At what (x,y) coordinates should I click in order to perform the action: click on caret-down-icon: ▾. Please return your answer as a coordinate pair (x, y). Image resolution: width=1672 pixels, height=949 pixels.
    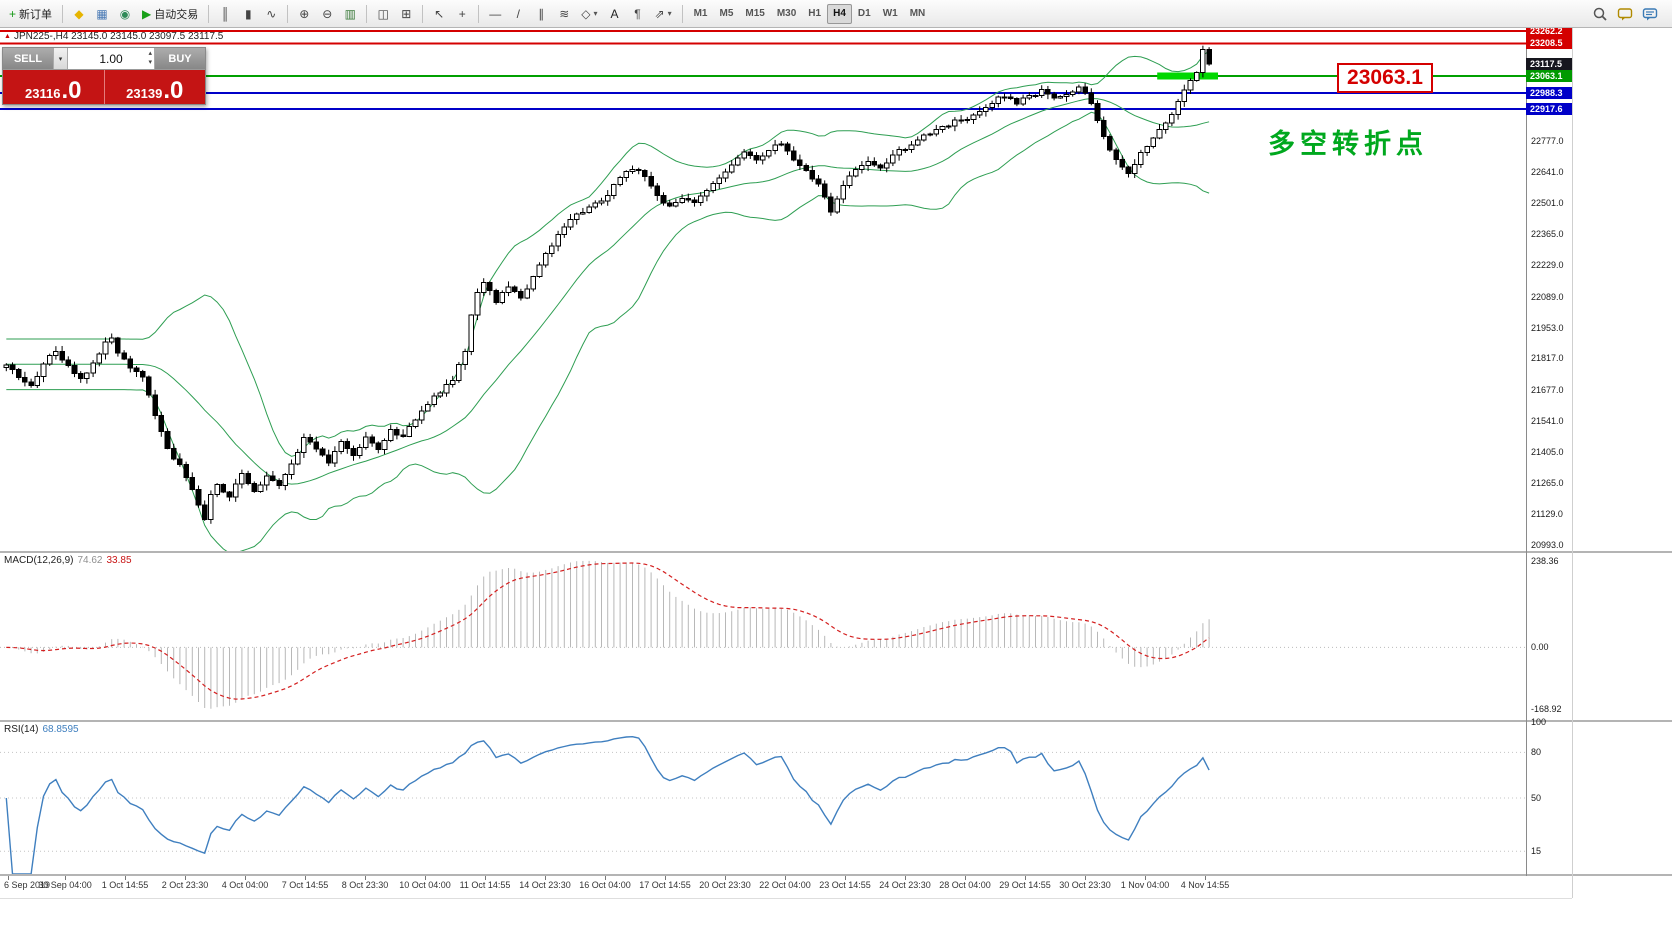
    Looking at the image, I should click on (595, 13).